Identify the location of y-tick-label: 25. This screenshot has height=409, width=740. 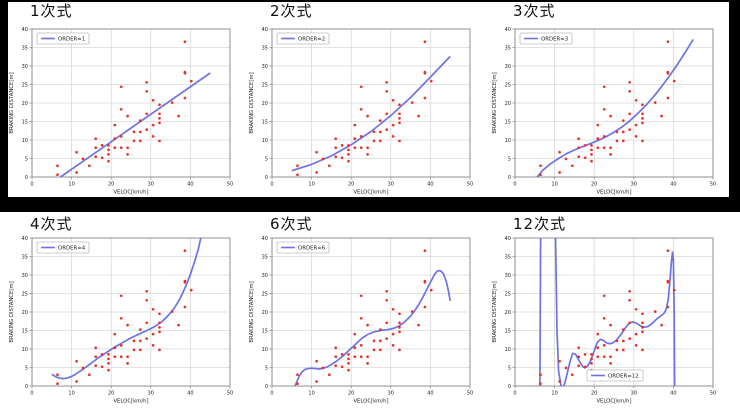
(508, 294).